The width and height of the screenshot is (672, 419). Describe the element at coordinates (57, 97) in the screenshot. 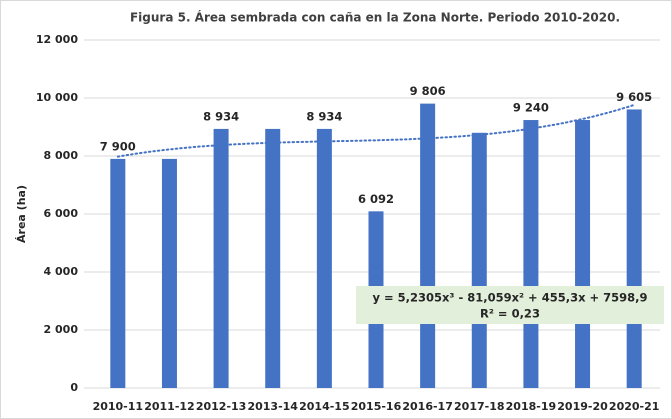

I see `y-tick-label: 10 000` at that location.